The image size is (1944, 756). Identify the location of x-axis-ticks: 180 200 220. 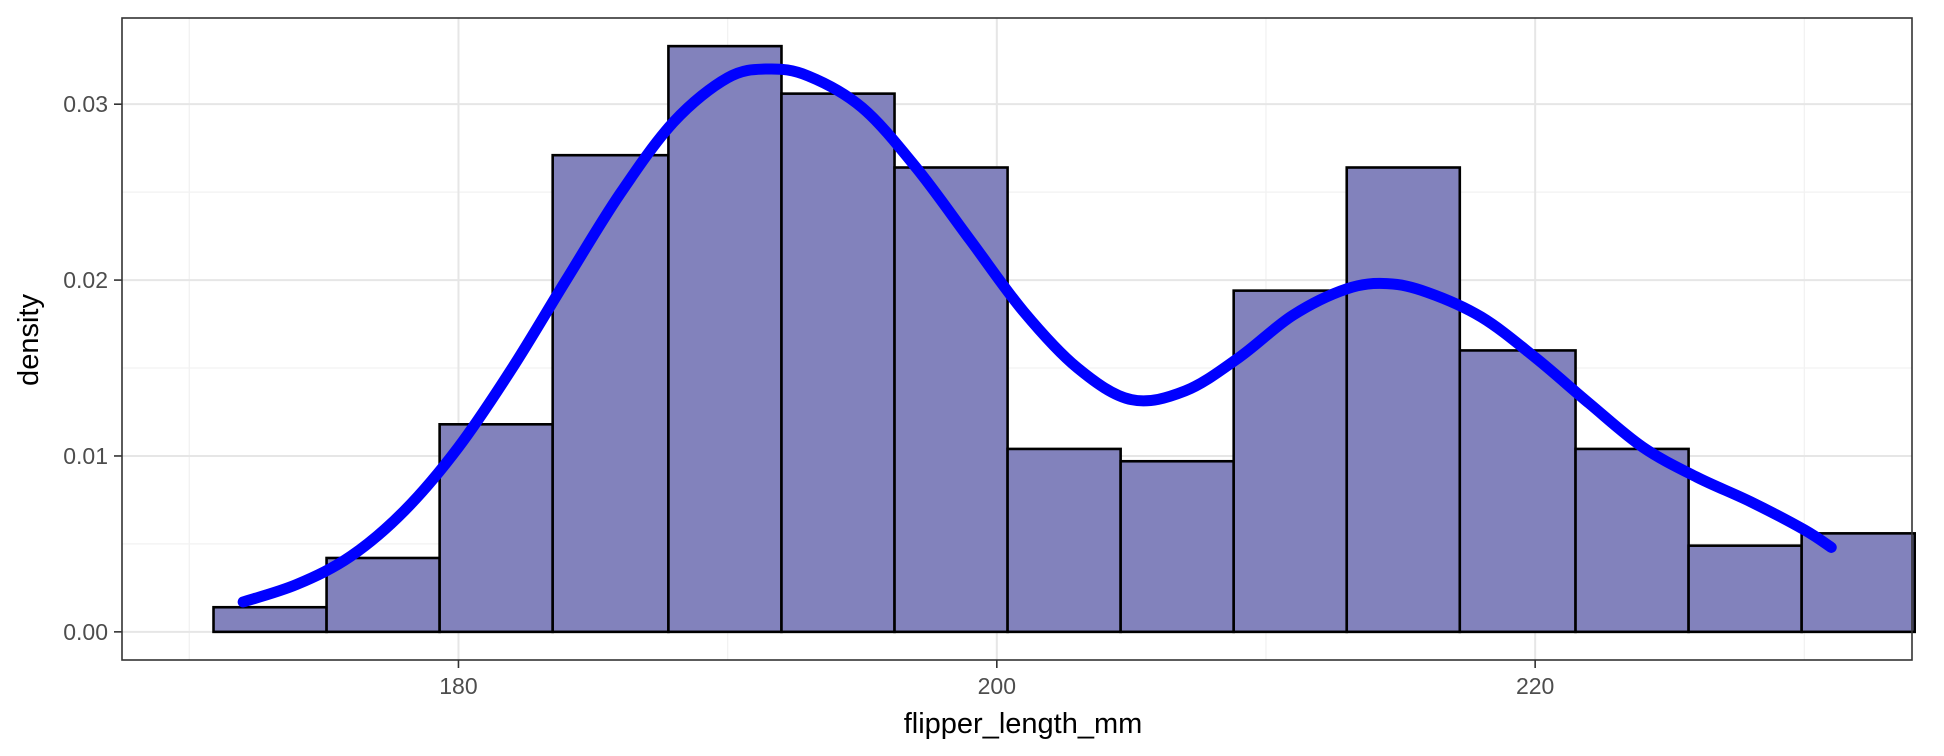
(996, 679).